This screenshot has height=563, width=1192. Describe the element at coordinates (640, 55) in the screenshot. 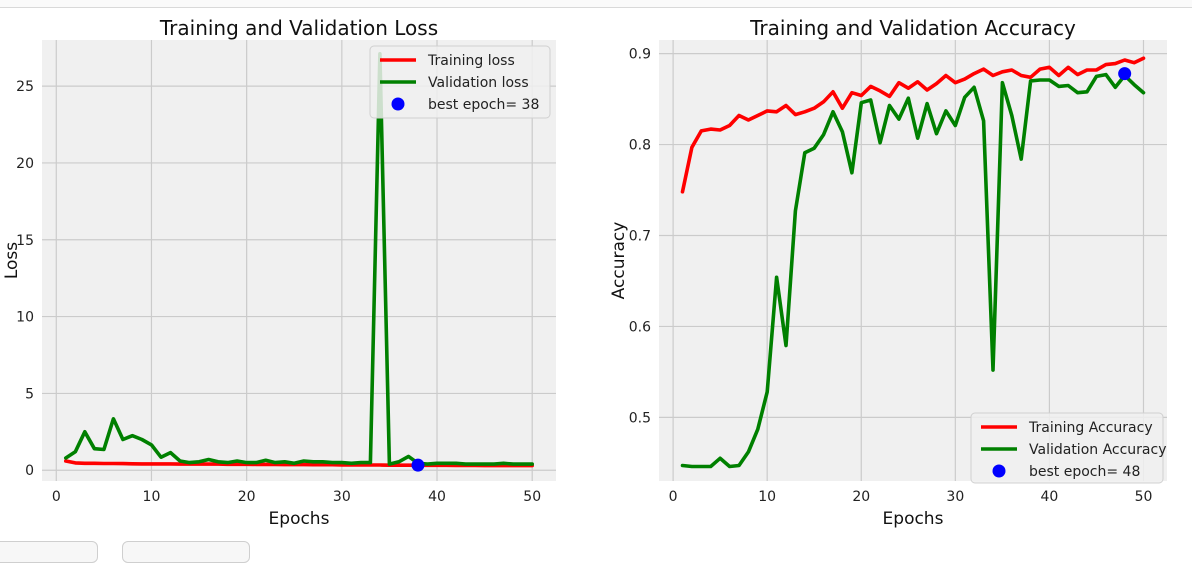

I see `y-tick-label: 0.9` at that location.